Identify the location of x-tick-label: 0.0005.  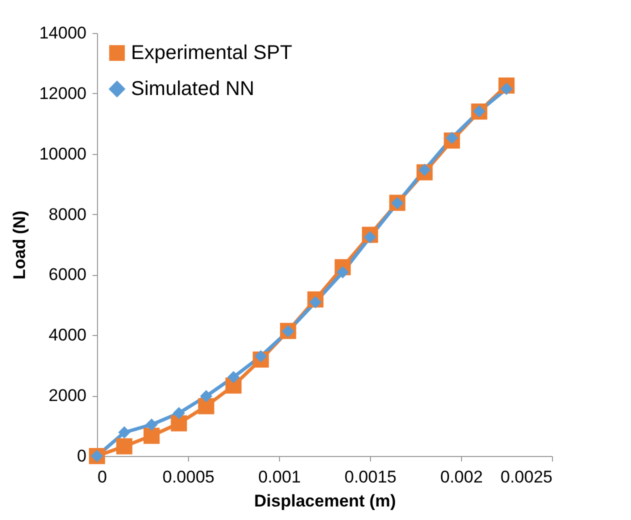
(188, 477).